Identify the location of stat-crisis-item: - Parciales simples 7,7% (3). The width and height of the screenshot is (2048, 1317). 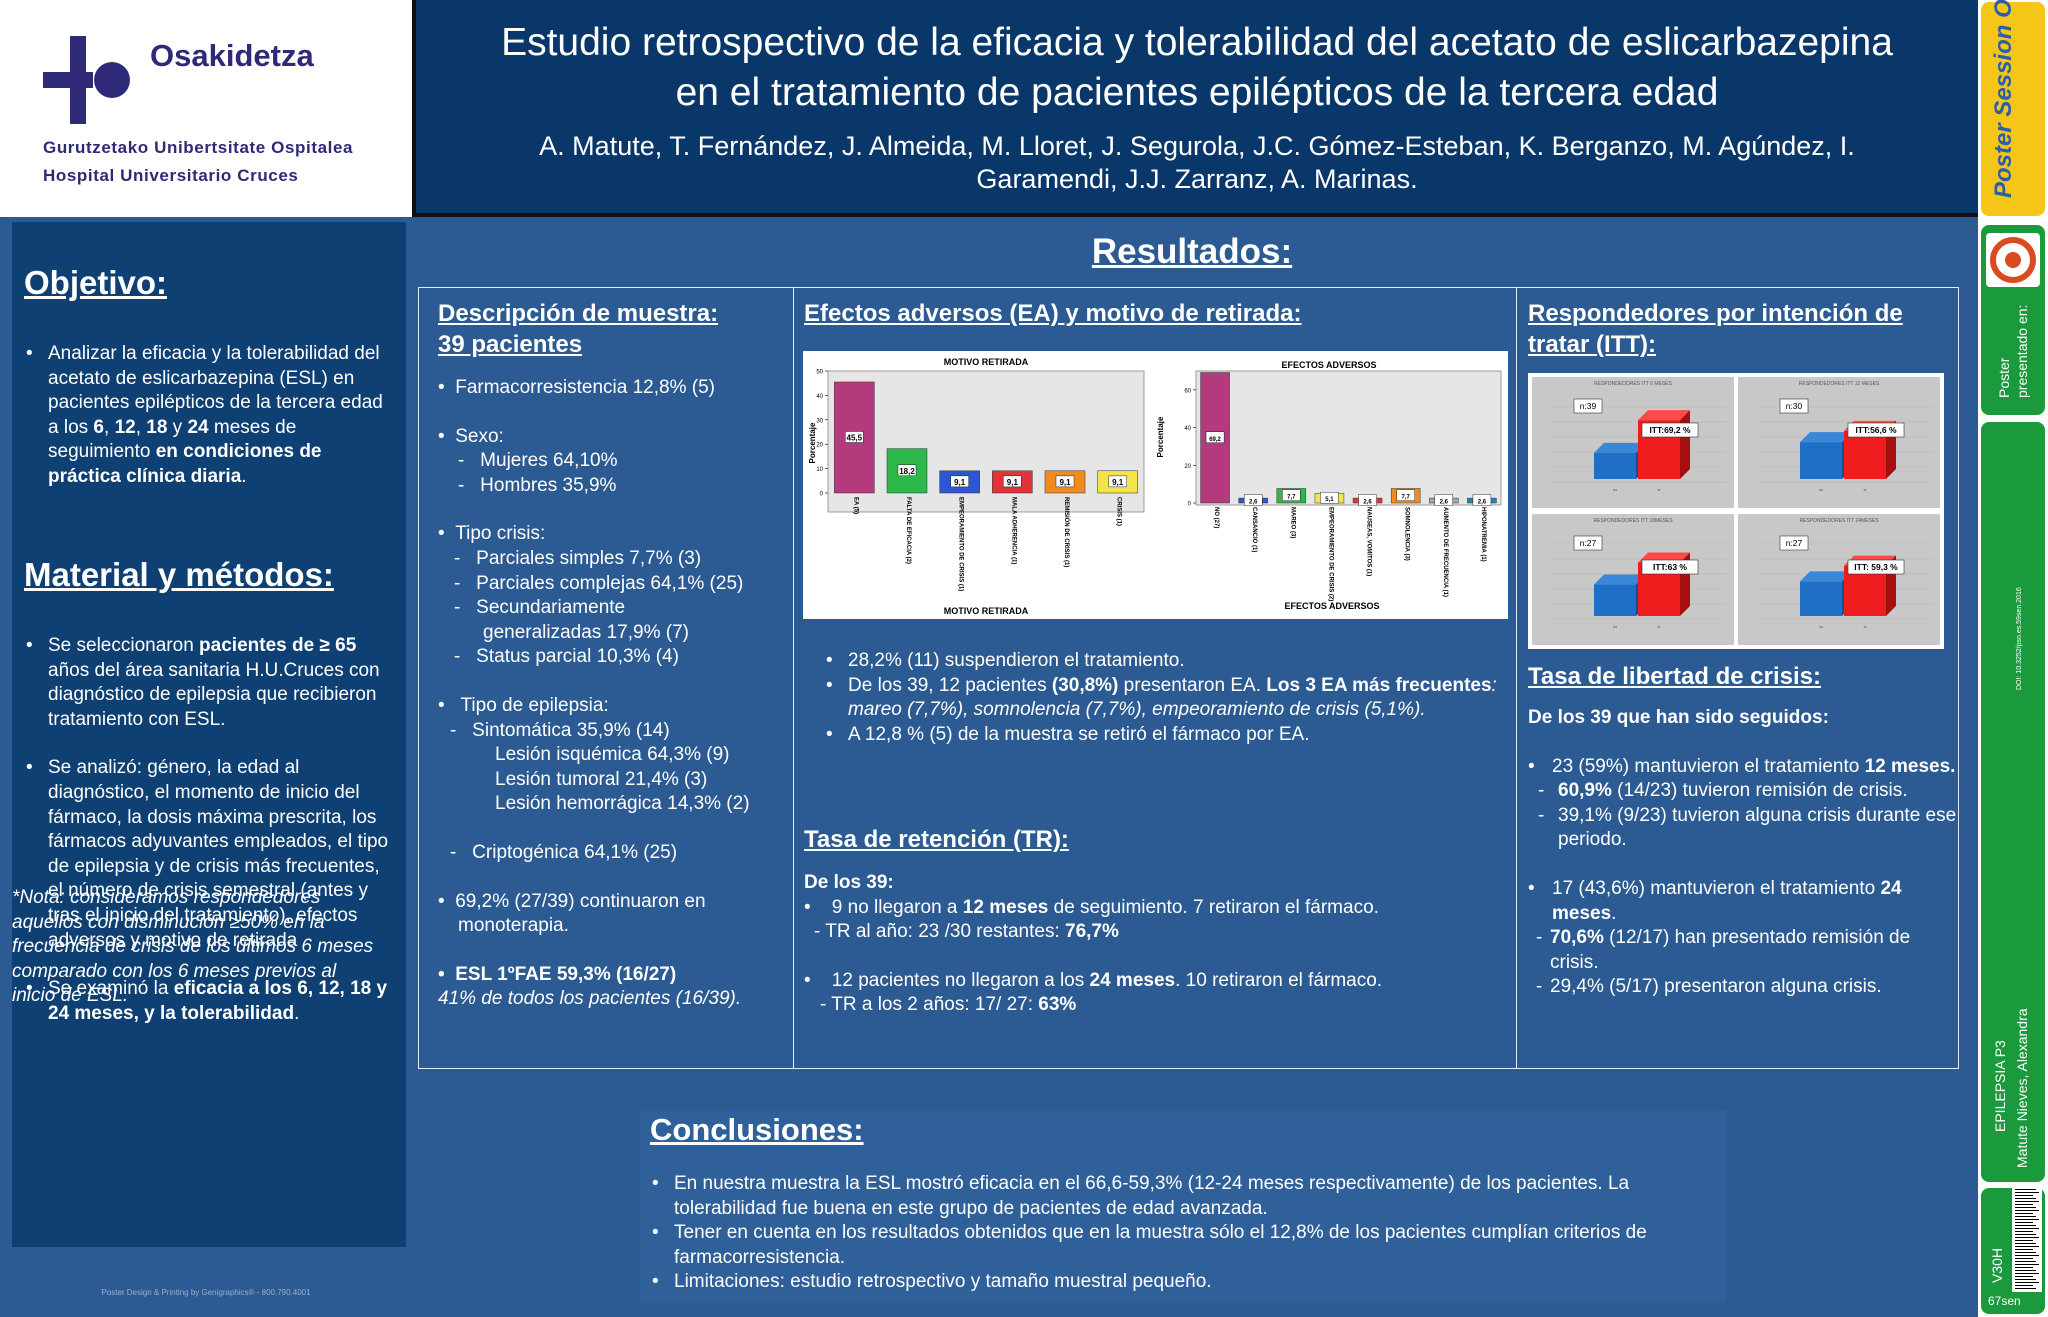
(578, 558).